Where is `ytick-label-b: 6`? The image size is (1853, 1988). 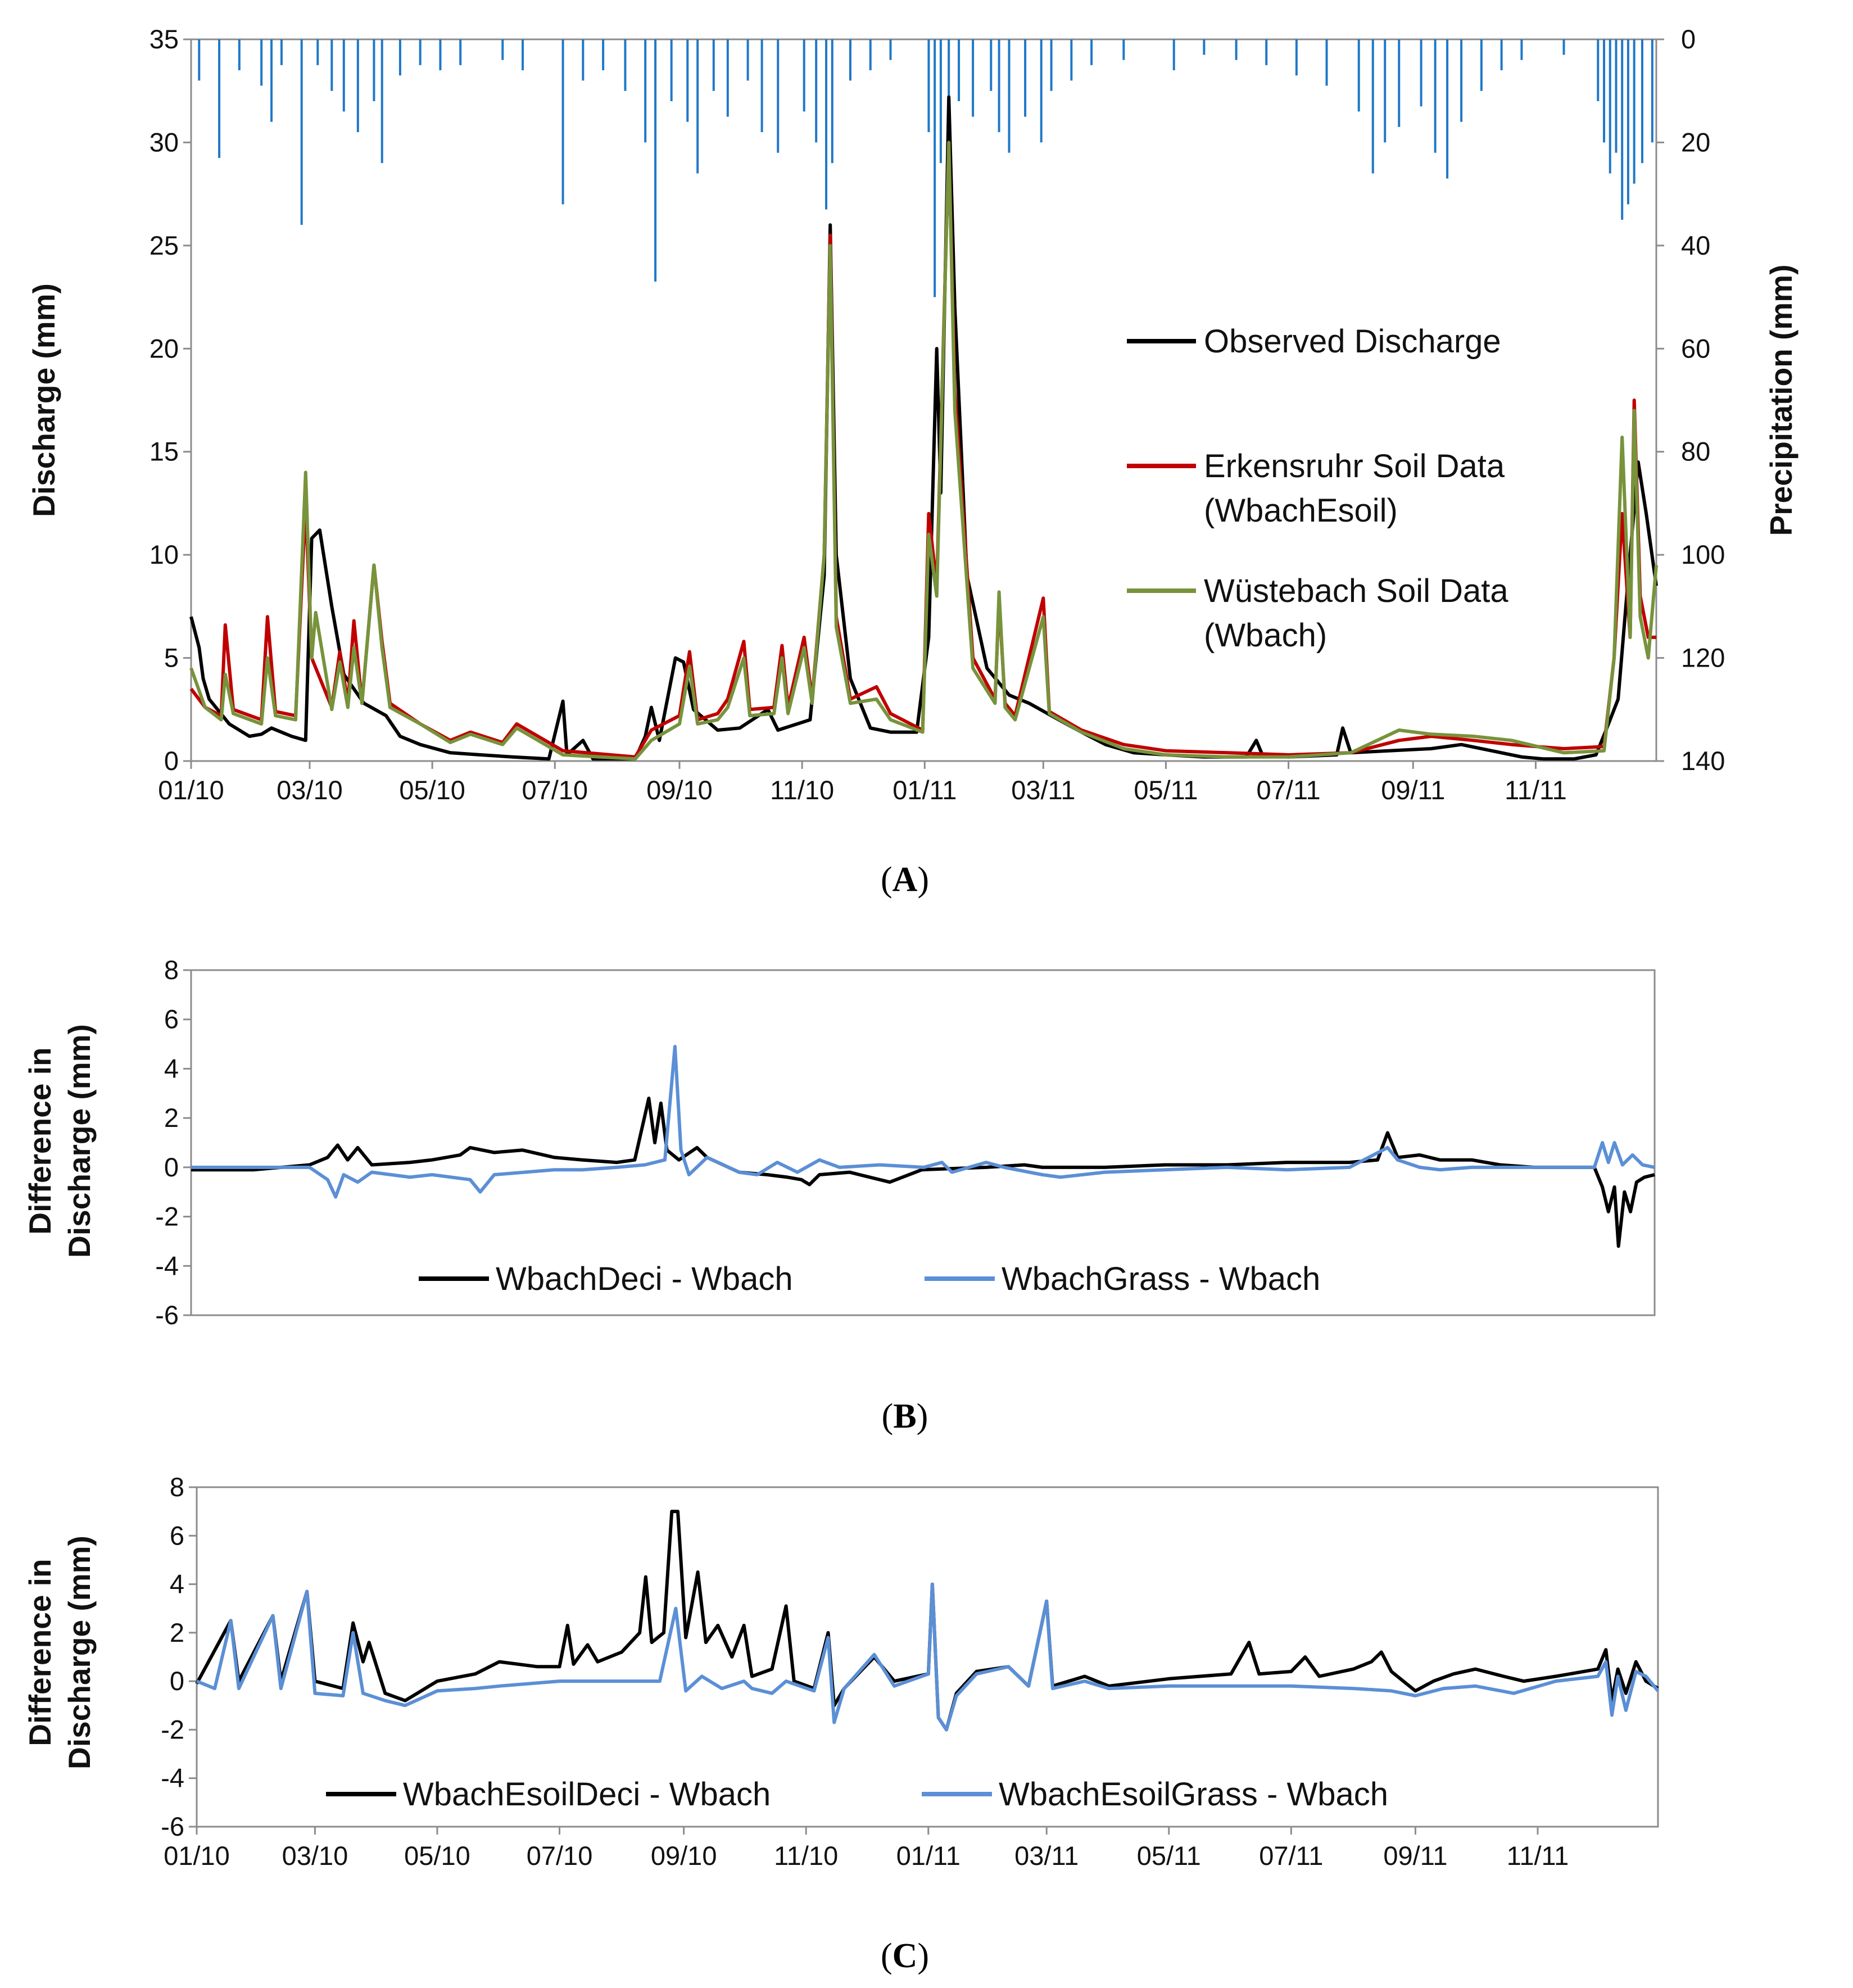
ytick-label-b: 6 is located at coordinates (171, 1019).